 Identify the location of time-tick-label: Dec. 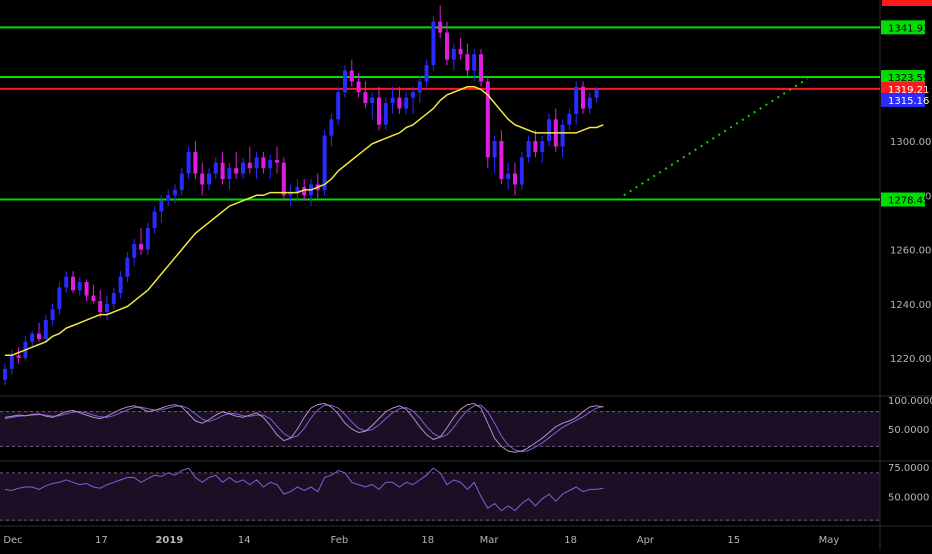
(12, 540).